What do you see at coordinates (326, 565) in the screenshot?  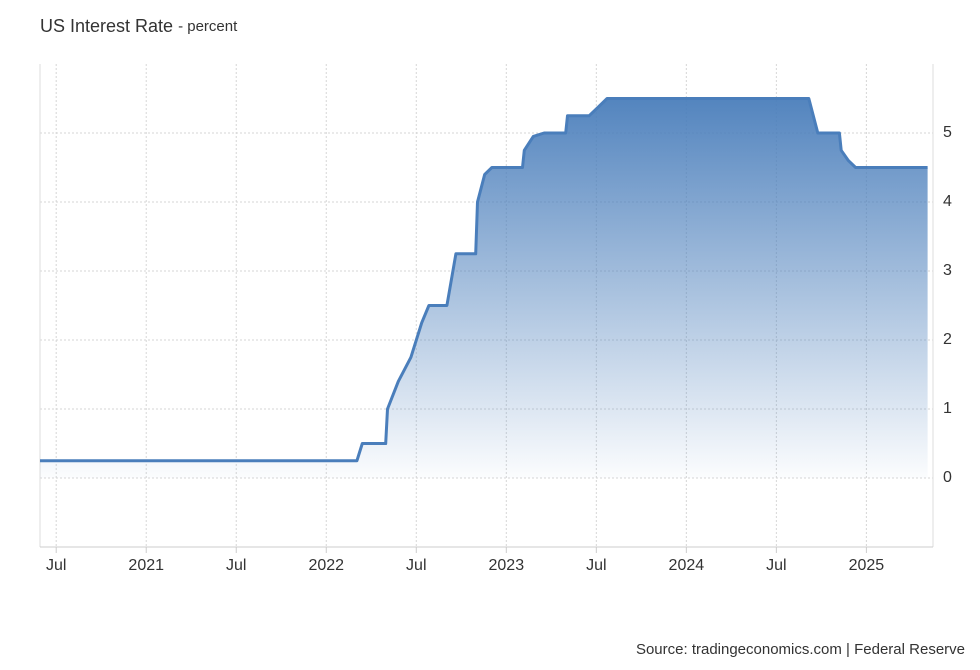 I see `x-tick-label: 2022` at bounding box center [326, 565].